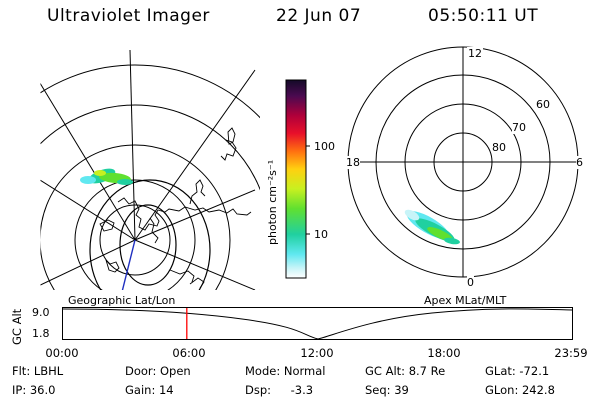  What do you see at coordinates (520, 390) in the screenshot?
I see `glon-info: GLon: 242.8` at bounding box center [520, 390].